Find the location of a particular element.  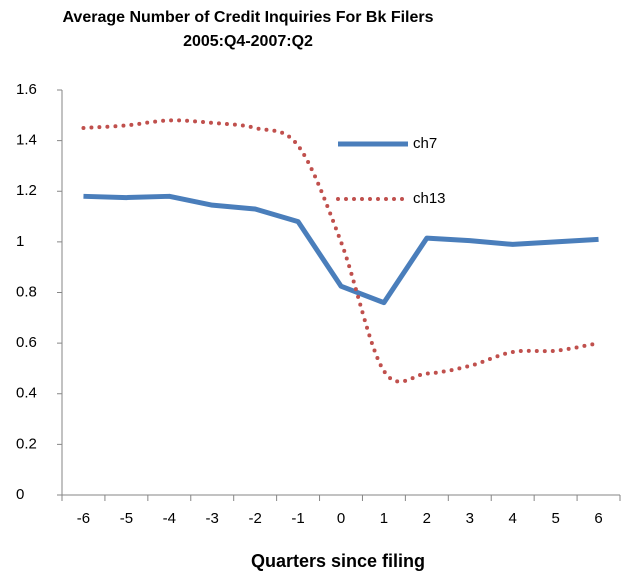

x-tick-label: 0 is located at coordinates (341, 518).